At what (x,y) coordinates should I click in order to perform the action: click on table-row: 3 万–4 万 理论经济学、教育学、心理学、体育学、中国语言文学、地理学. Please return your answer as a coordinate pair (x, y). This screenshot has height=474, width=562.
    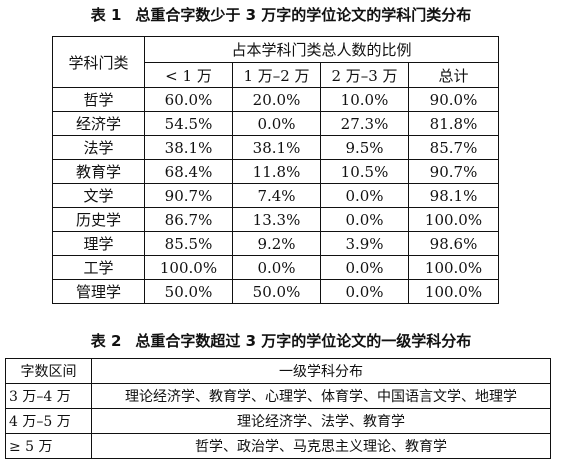
    Looking at the image, I should click on (278, 396).